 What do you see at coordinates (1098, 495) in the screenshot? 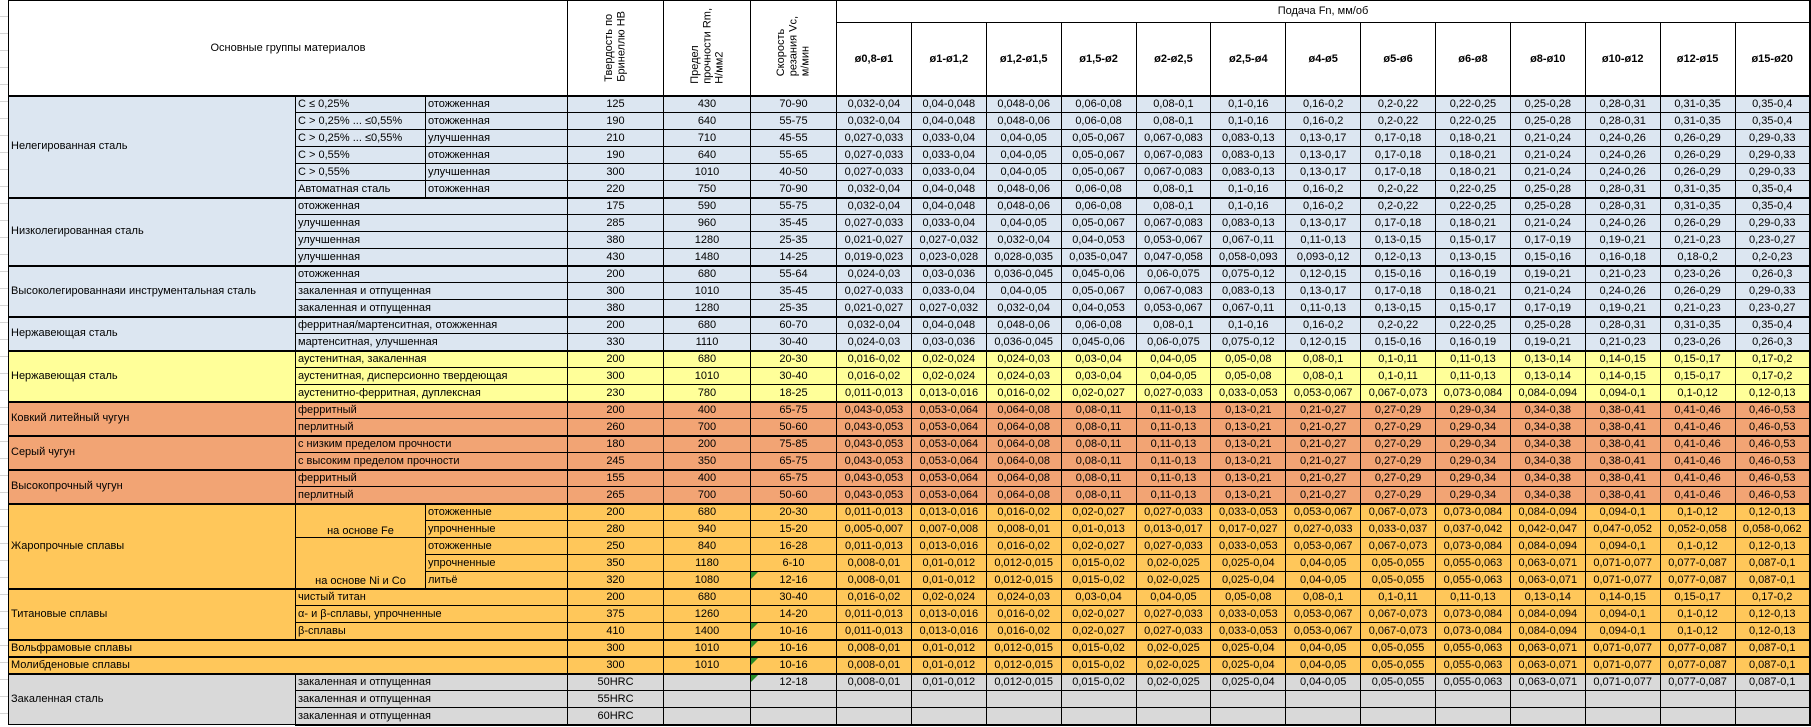
I see `cell-feed-value: 0,08-0,11` at bounding box center [1098, 495].